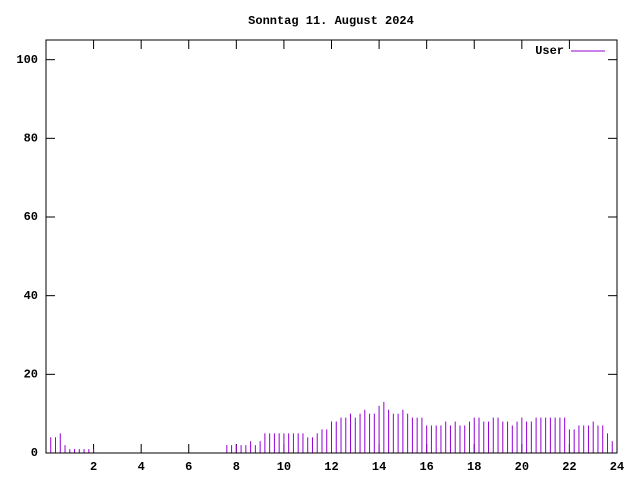  I want to click on x-tick-label: 24, so click(617, 467).